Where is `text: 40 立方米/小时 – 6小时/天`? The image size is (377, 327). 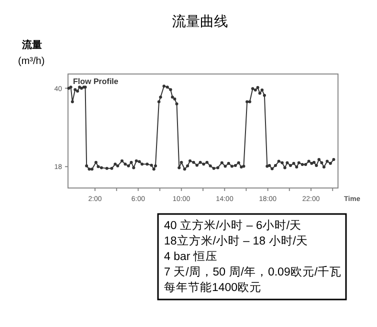 text: 40 立方米/小时 – 6小时/天 is located at coordinates (233, 225).